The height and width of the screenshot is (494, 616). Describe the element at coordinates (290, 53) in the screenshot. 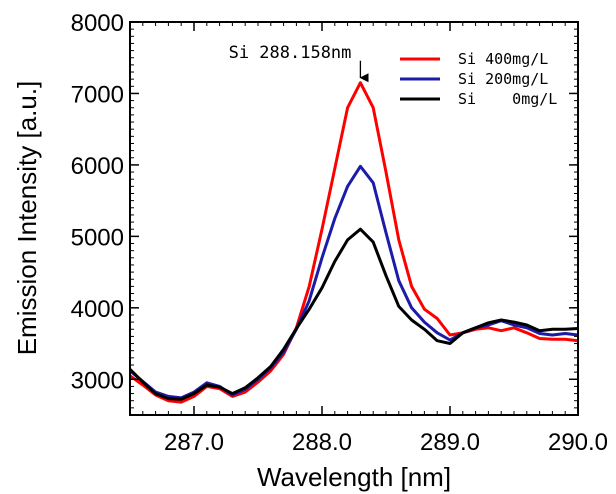

I see `peak-annotation-label: Si 288.158nm` at that location.